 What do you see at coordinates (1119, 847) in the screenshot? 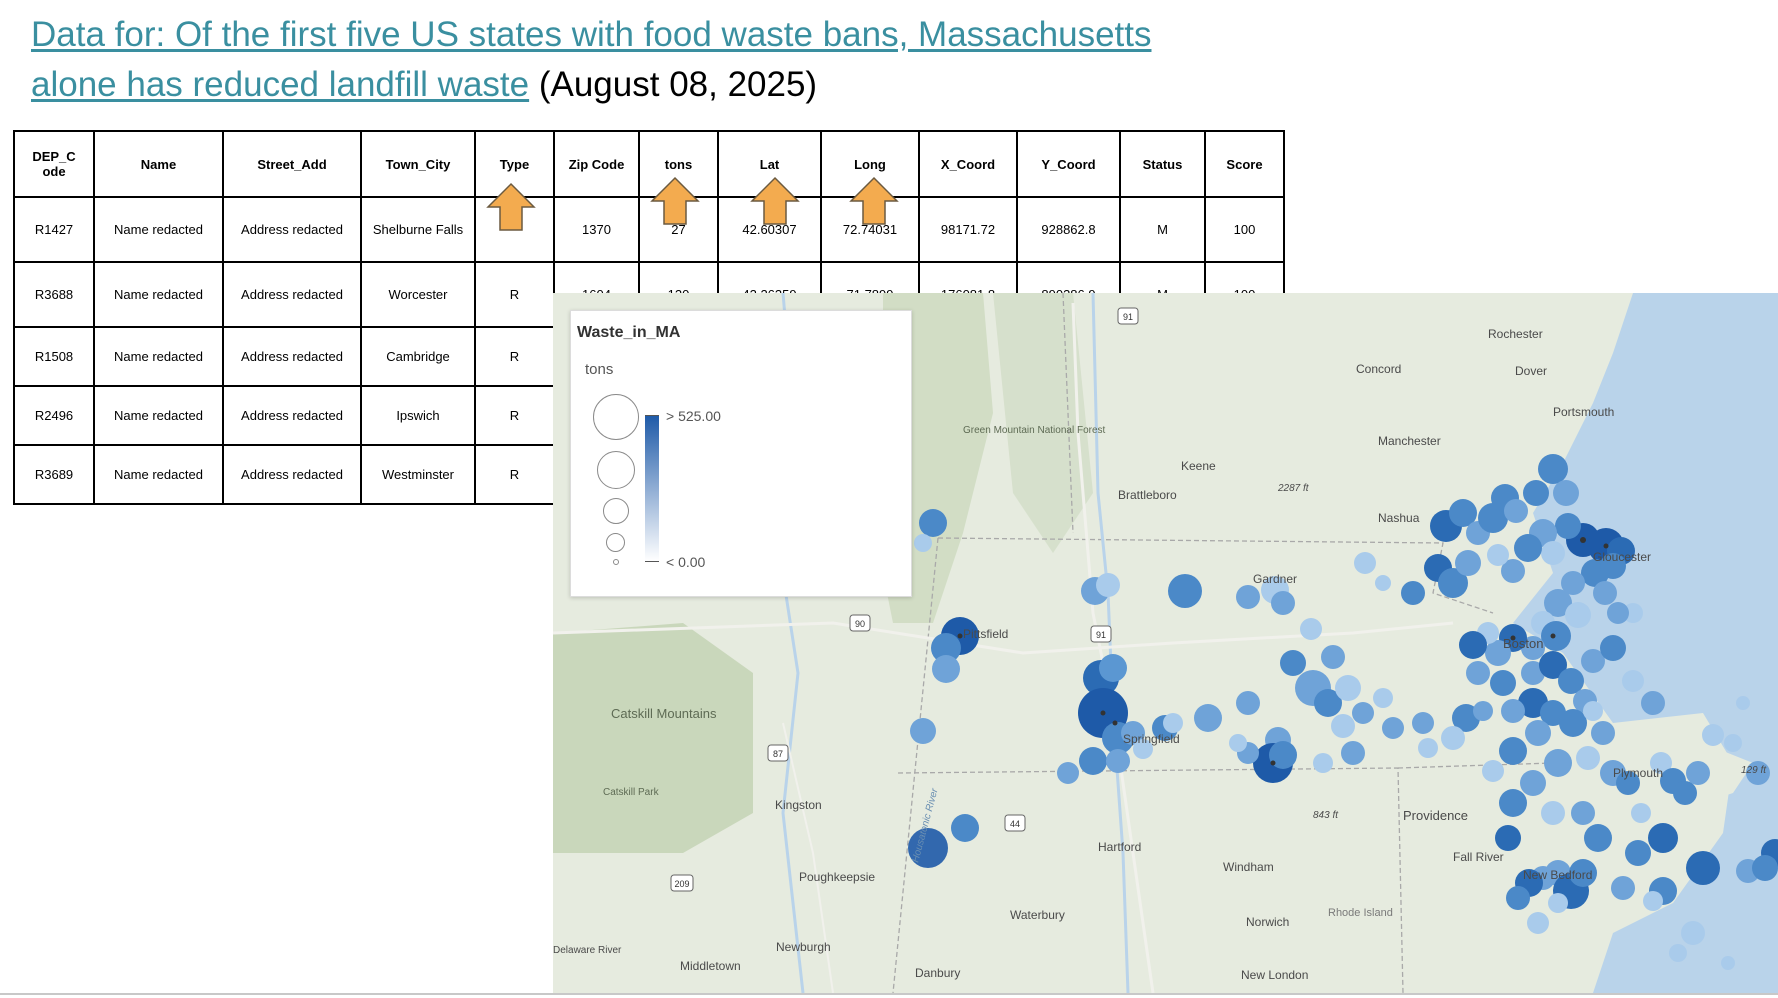
I see `map-label: Hartford` at bounding box center [1119, 847].